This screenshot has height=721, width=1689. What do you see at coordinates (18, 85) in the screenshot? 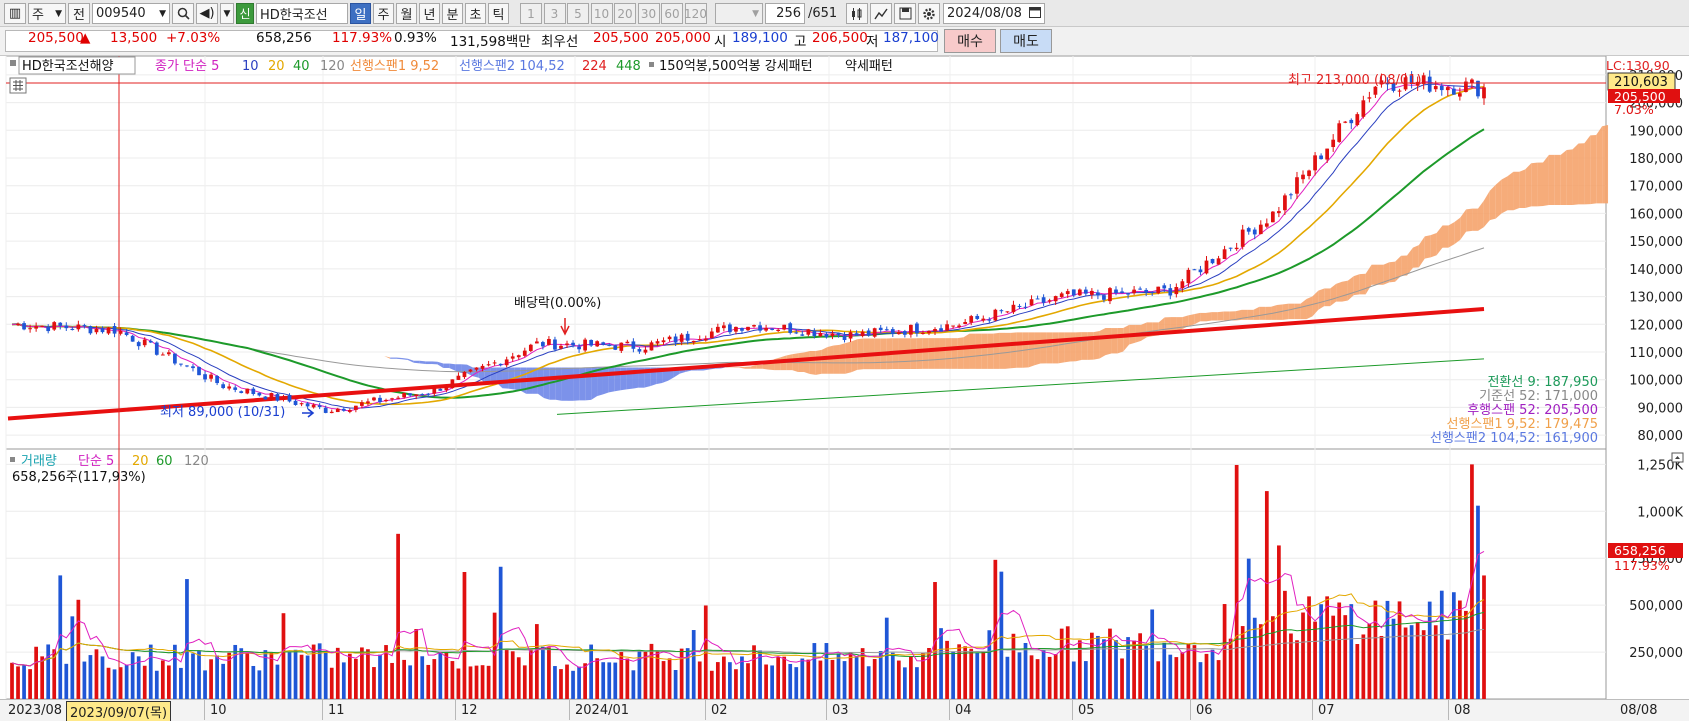
I see `grid-toggle-icon-lines` at bounding box center [18, 85].